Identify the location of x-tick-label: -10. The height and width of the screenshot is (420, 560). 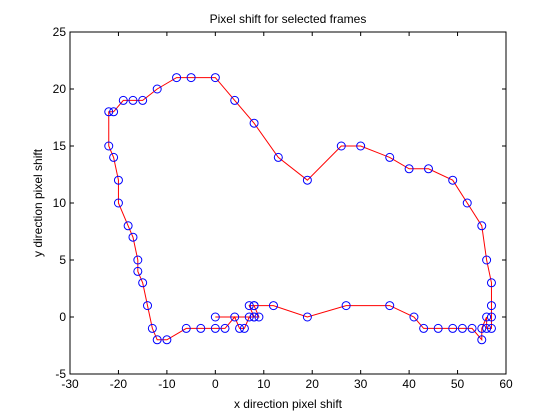
(167, 384).